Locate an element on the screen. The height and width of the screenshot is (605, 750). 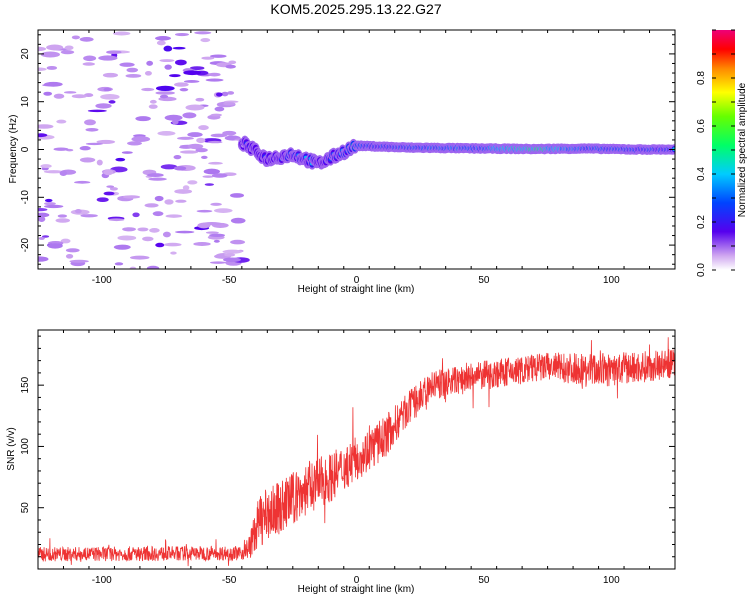
colorbar-tick-label: 0.8 is located at coordinates (701, 78).